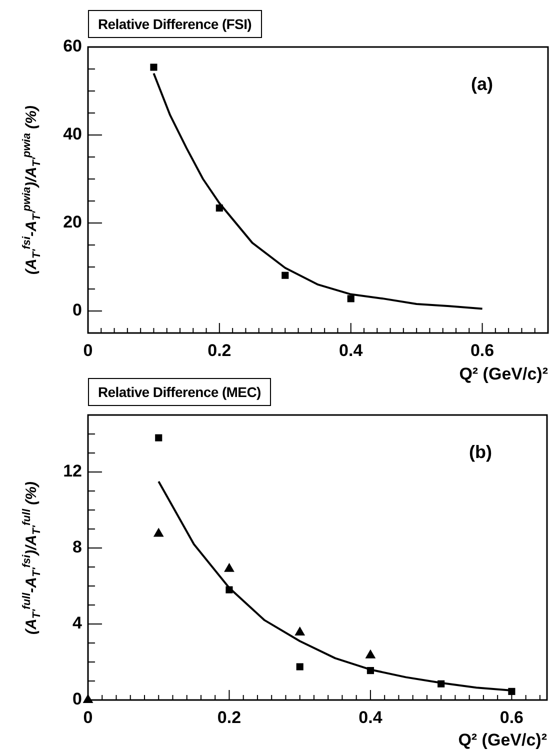 This screenshot has width=553, height=751. Describe the element at coordinates (175, 24) in the screenshot. I see `chart-title: Relative Difference (FSI)` at that location.